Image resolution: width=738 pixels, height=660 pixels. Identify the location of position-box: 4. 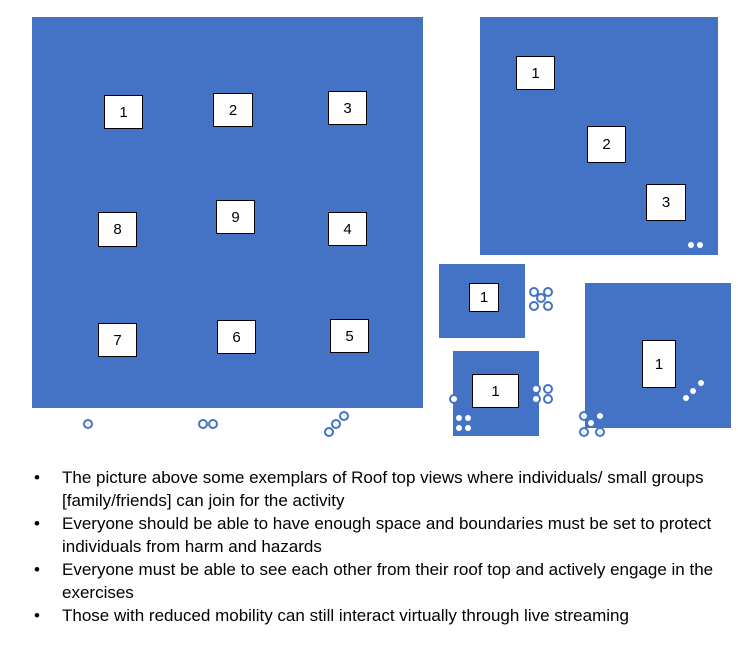
(347, 229).